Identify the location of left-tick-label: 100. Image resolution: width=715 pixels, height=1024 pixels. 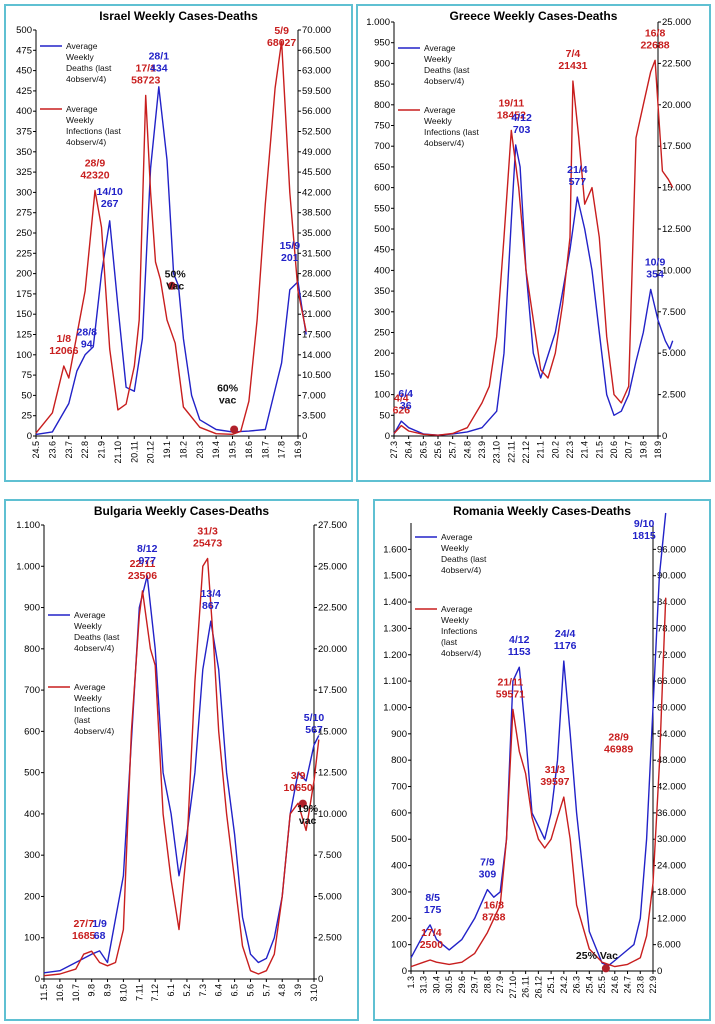
(399, 945).